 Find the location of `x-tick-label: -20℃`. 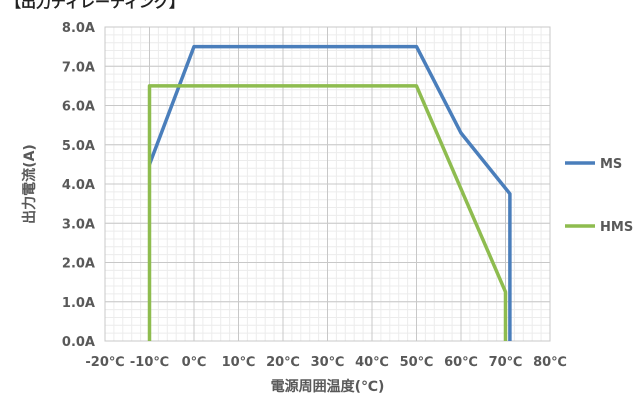

x-tick-label: -20℃ is located at coordinates (104, 362).